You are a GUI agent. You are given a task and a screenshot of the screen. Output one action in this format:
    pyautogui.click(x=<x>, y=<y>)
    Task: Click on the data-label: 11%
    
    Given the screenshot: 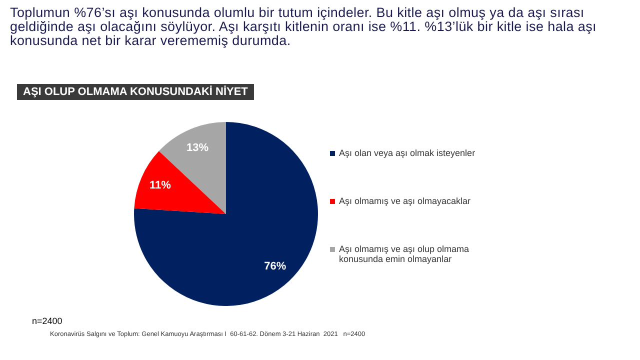 What is the action you would take?
    pyautogui.click(x=160, y=186)
    